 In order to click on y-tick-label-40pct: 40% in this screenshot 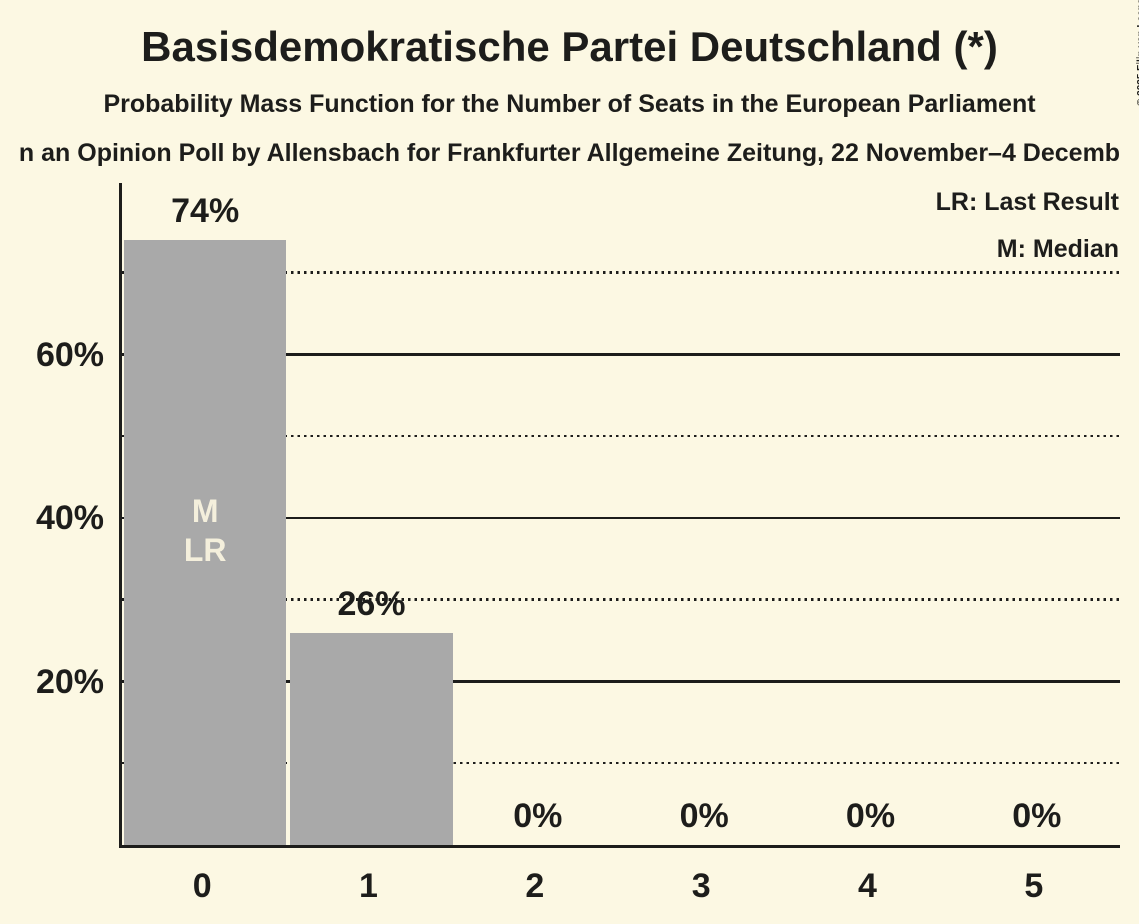, I will do `click(69, 518)`.